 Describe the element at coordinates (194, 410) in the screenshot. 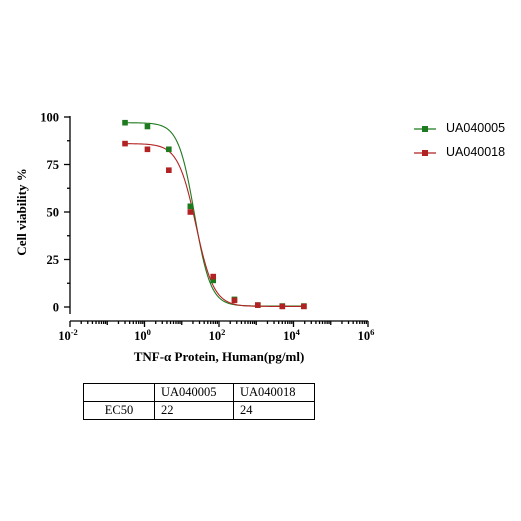

I see `table-cell: 22` at that location.